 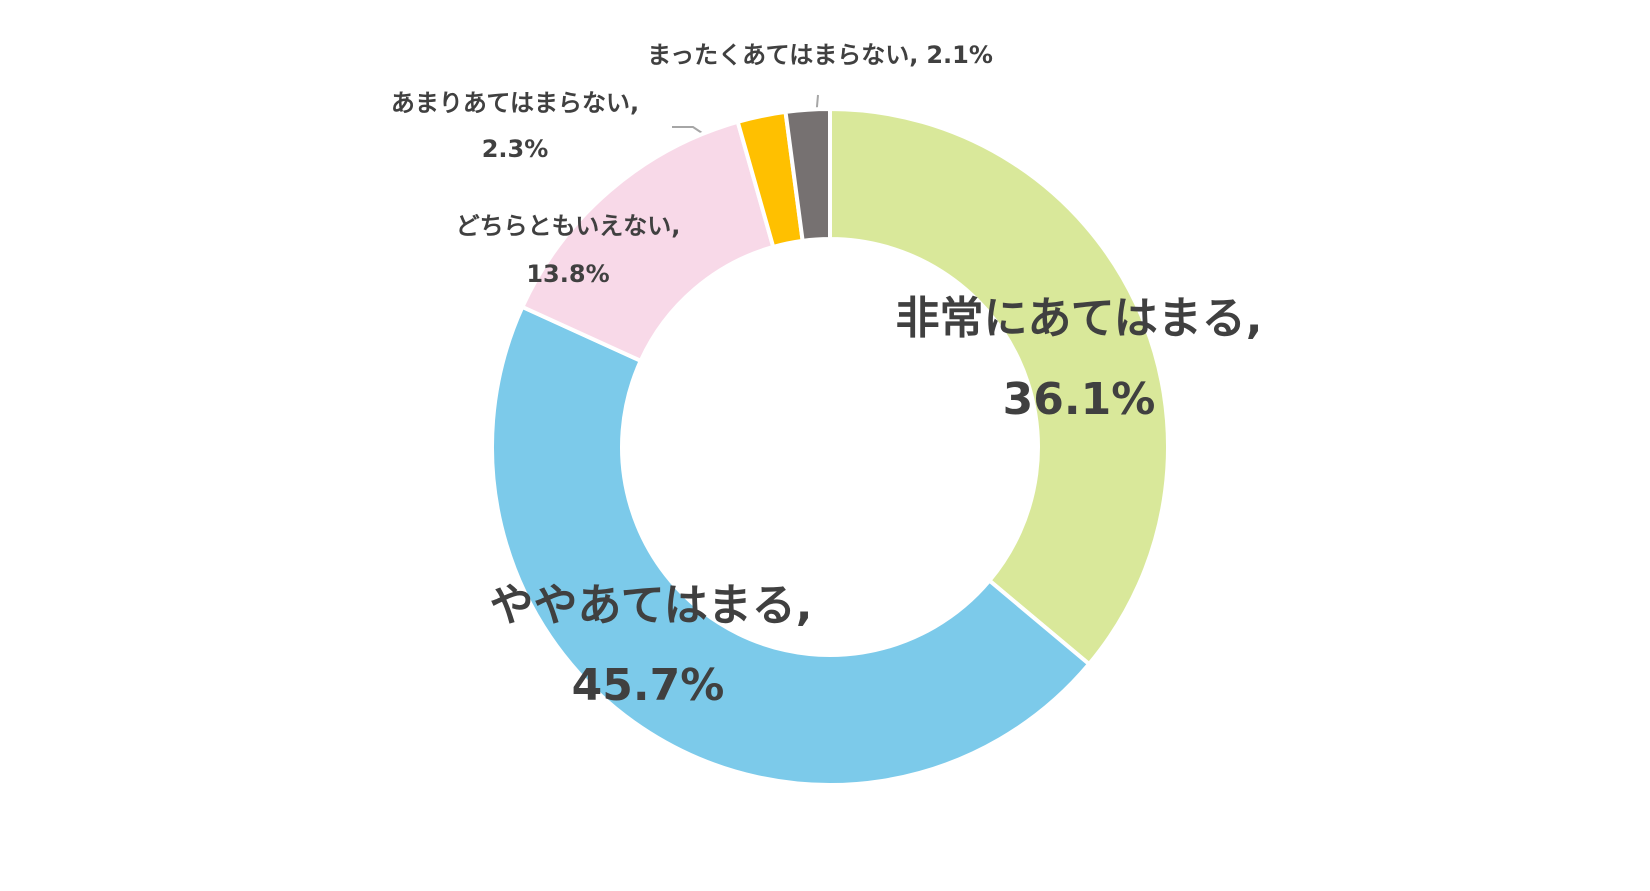 I want to click on category-label: どちらともいえない,, so click(x=568, y=226).